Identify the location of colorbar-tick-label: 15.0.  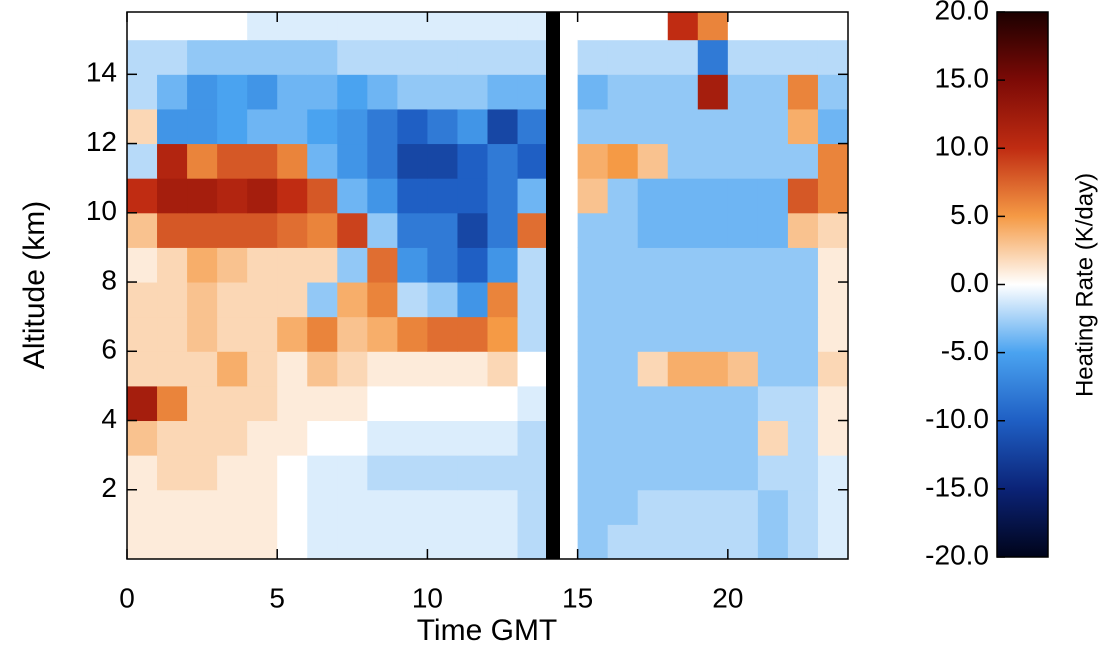
(962, 78).